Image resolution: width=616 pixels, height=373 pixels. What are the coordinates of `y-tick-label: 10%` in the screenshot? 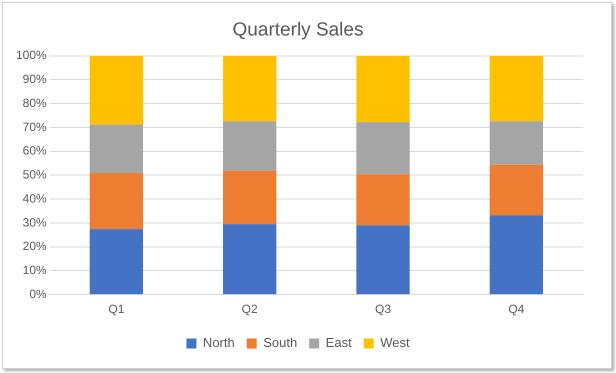 It's located at (35, 270).